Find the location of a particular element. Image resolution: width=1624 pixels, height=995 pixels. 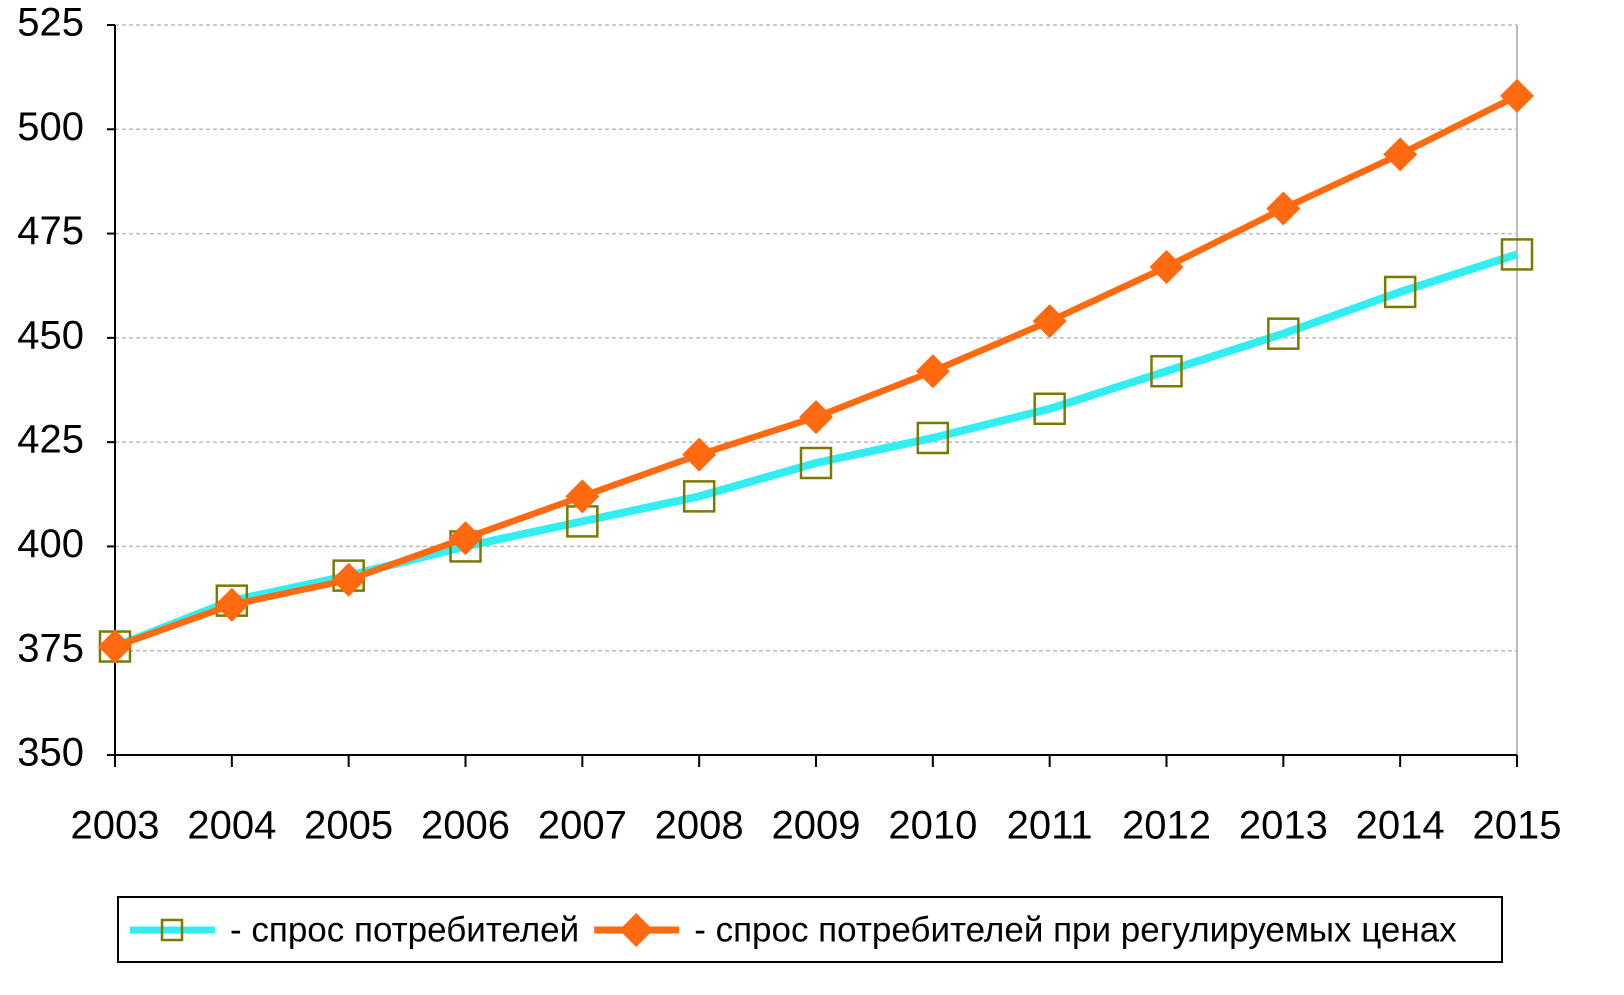

x-tick-label: 2006 is located at coordinates (465, 826).